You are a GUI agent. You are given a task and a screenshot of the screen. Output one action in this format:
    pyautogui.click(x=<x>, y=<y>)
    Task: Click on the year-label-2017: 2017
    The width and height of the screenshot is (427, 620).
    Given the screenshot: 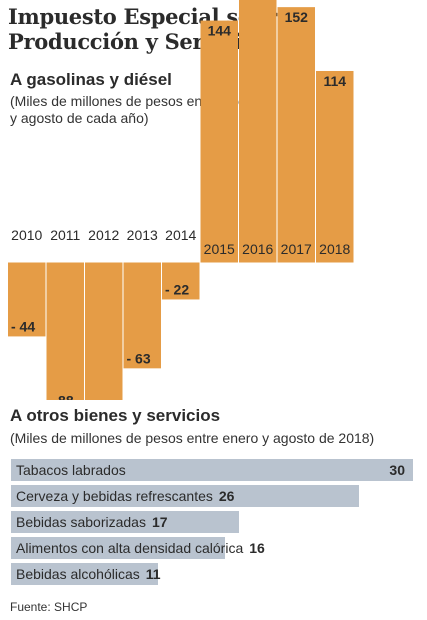 What is the action you would take?
    pyautogui.click(x=296, y=249)
    